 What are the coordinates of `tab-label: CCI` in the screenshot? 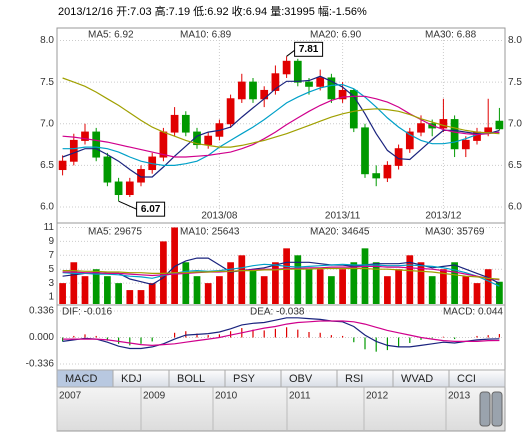 It's located at (466, 379).